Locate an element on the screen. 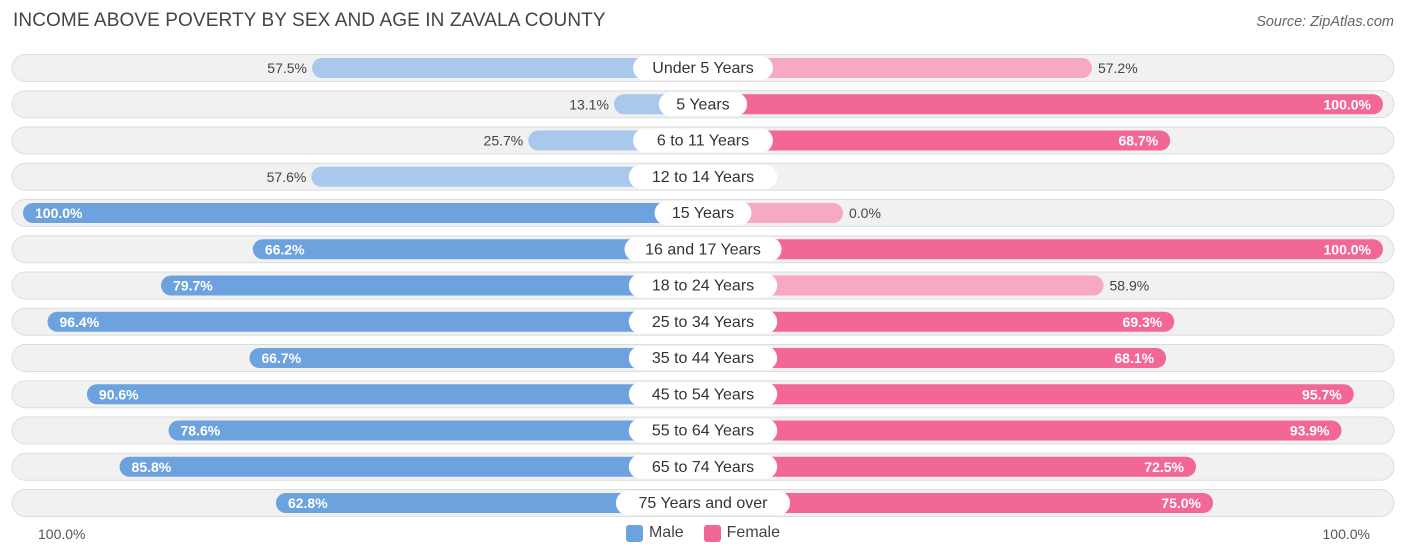  data-label-male: 90.6% is located at coordinates (119, 394).